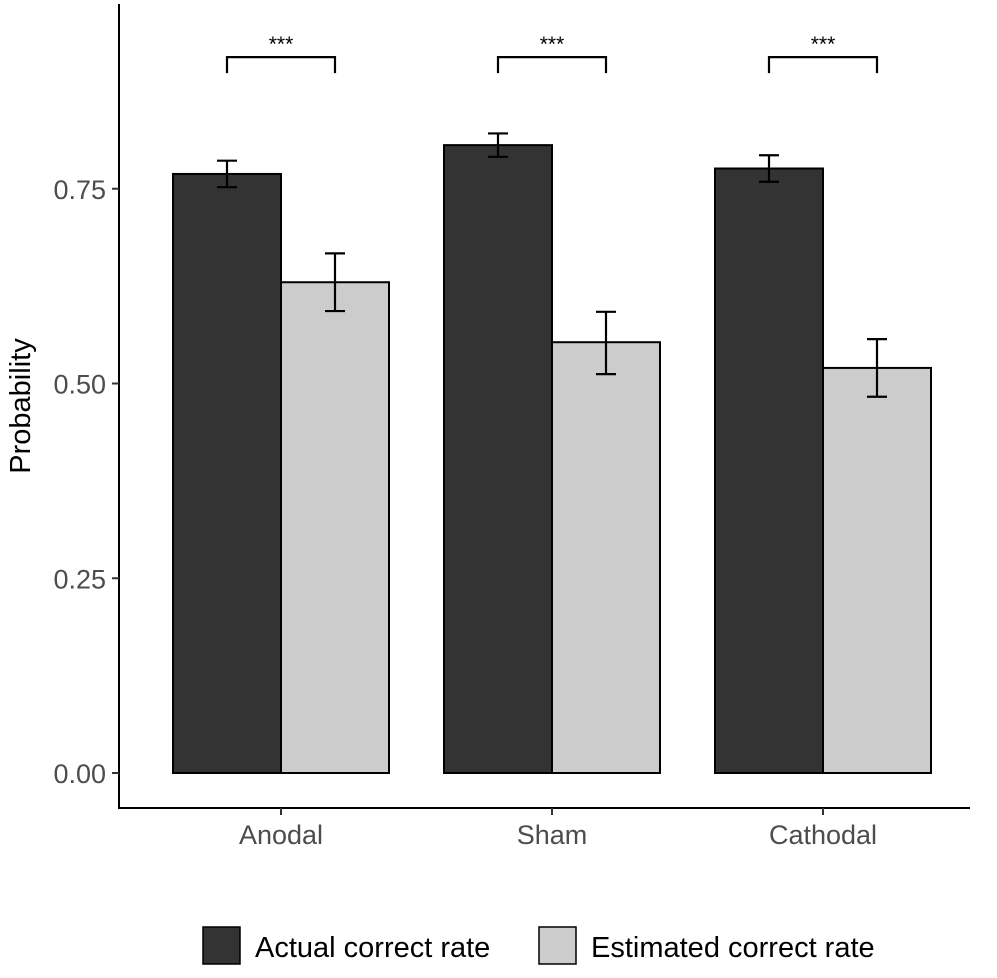 This screenshot has width=997, height=978. What do you see at coordinates (79, 579) in the screenshot?
I see `y-tick-label: 0.25` at bounding box center [79, 579].